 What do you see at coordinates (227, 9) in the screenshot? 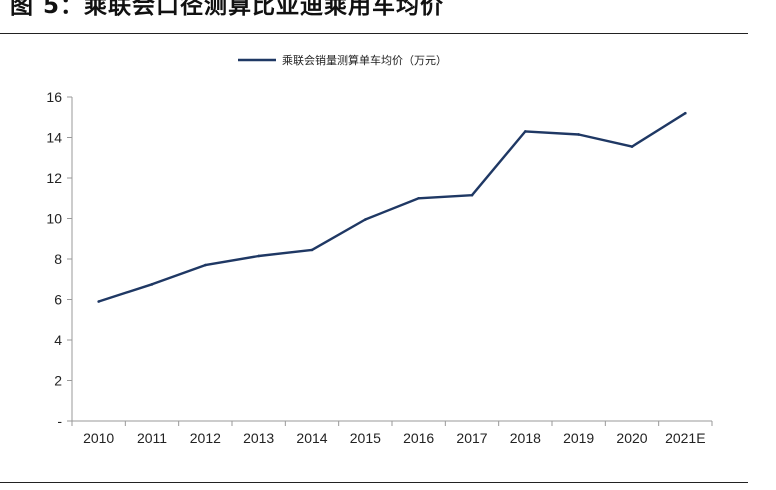
I see `figure-title: 图 5：乘联会口径测算比亚迪乘用车均价` at bounding box center [227, 9].